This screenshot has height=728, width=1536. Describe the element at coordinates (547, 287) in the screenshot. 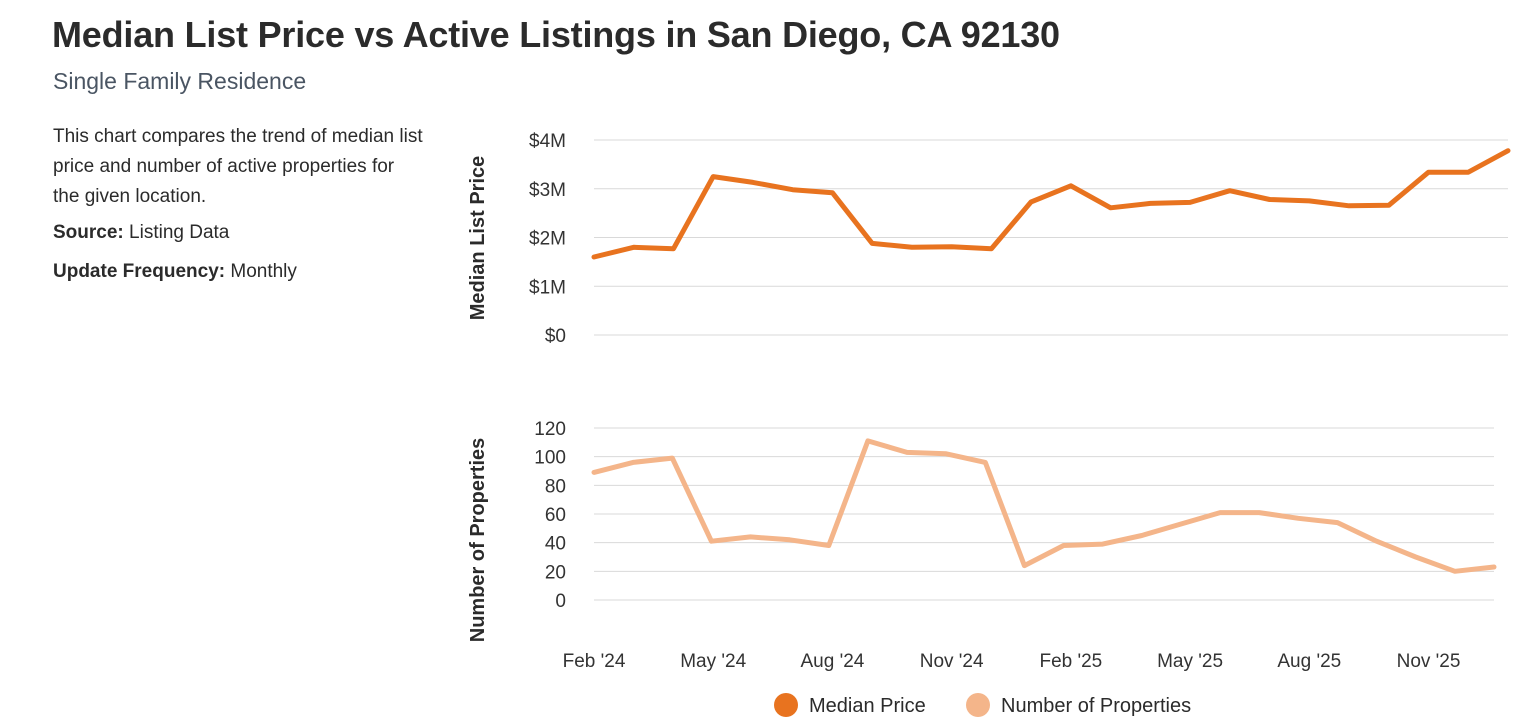

I see `y-tick-label: $1M` at that location.